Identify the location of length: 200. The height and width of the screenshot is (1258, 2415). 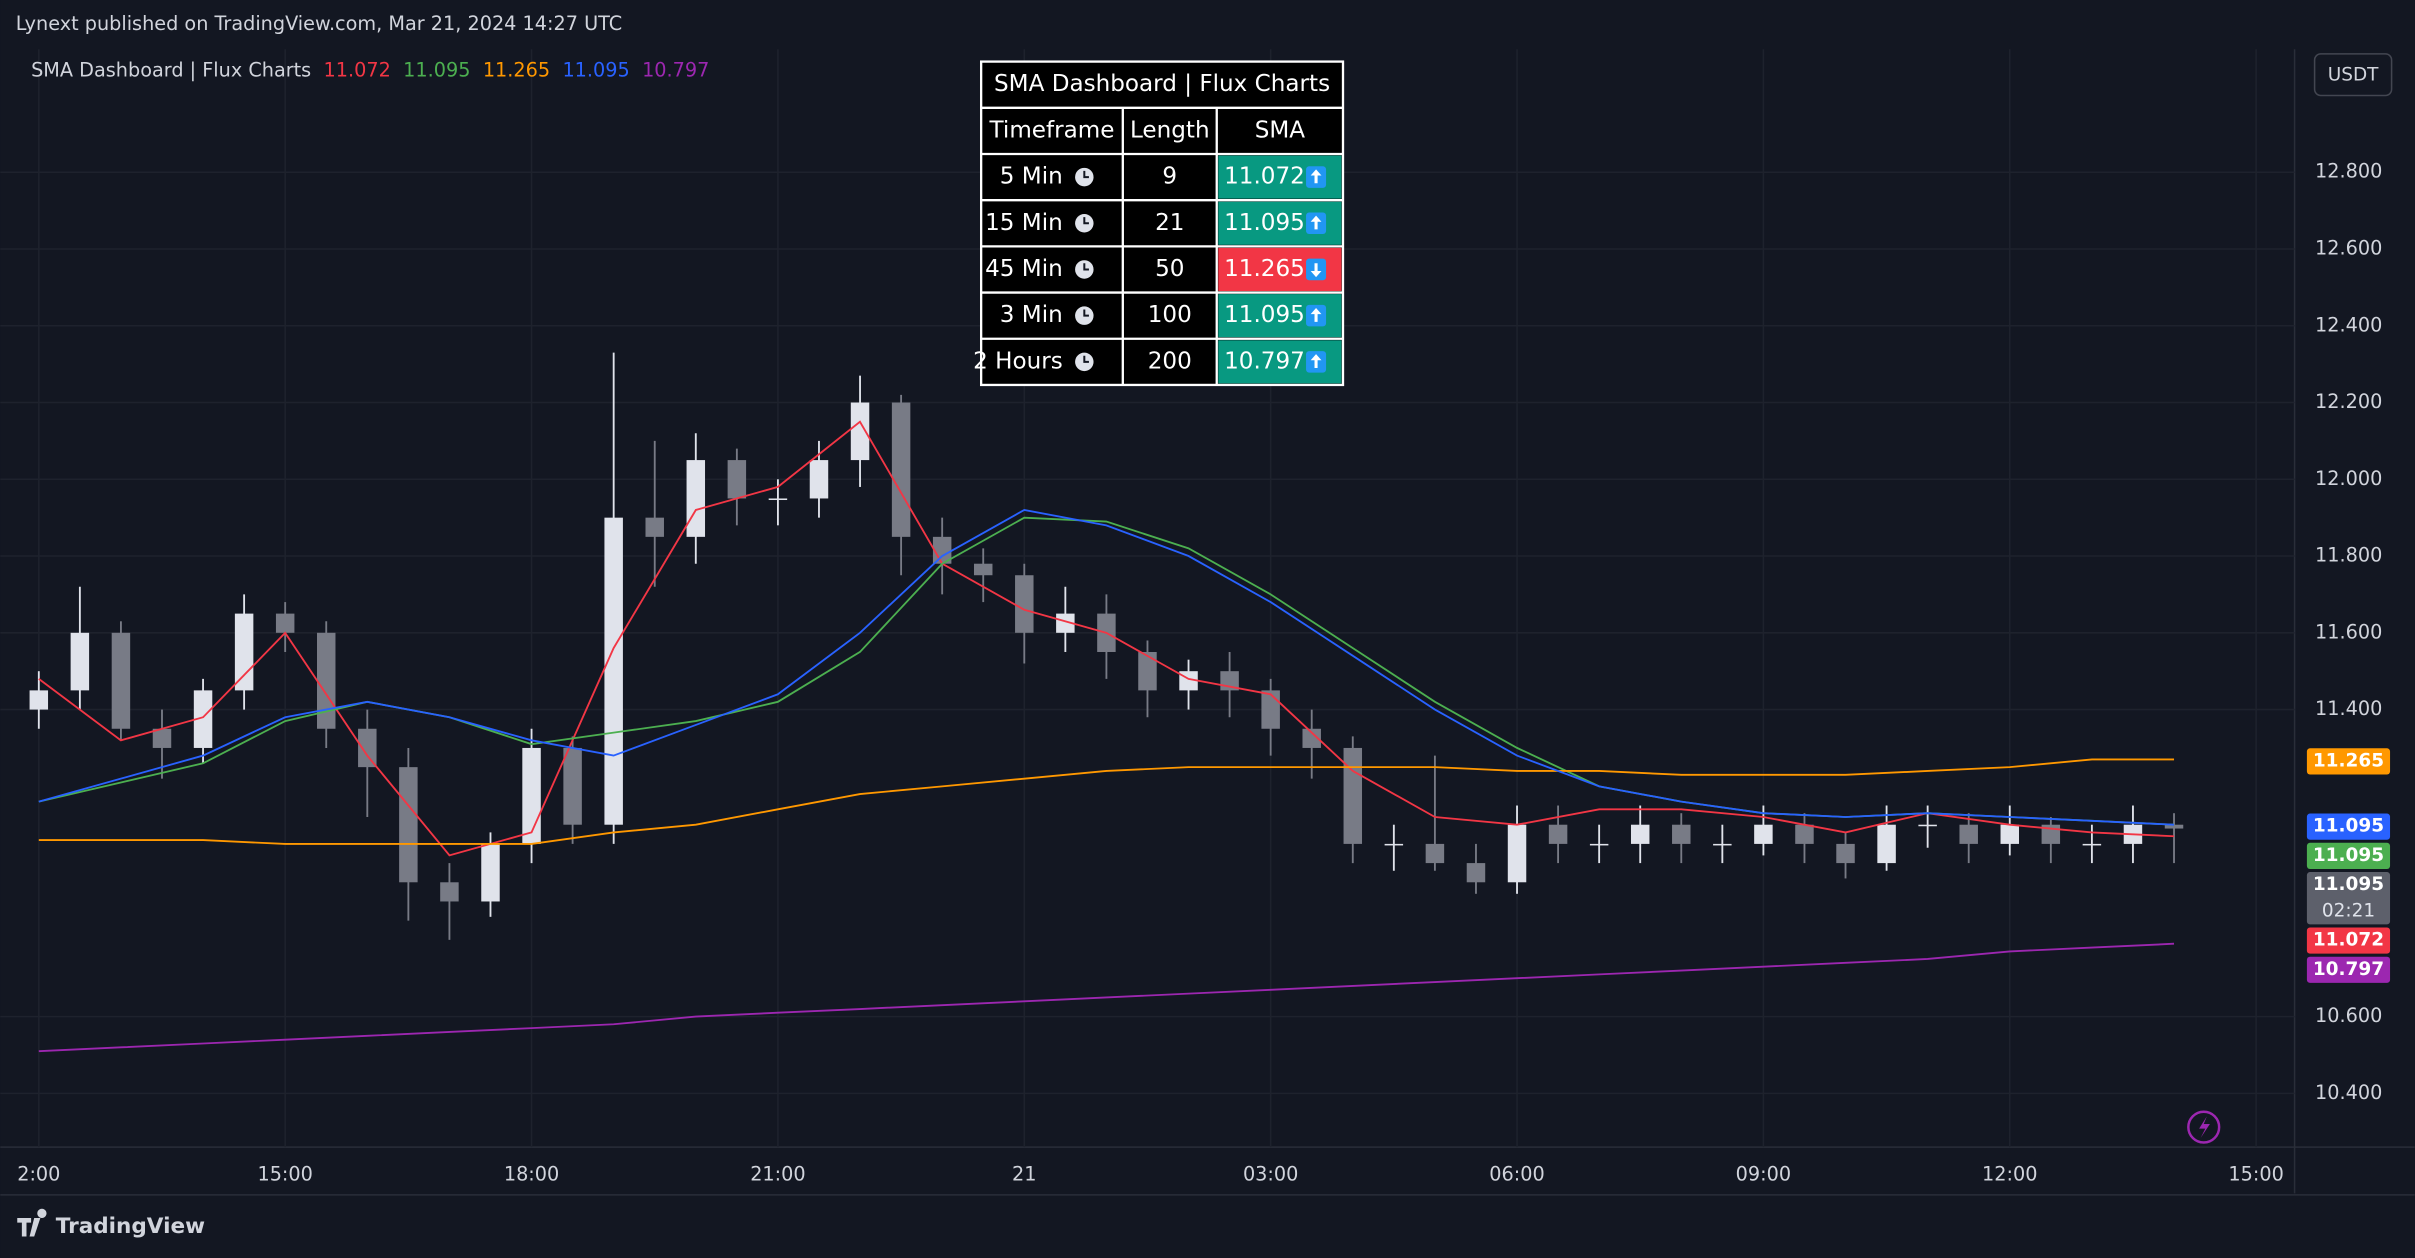
(1170, 361).